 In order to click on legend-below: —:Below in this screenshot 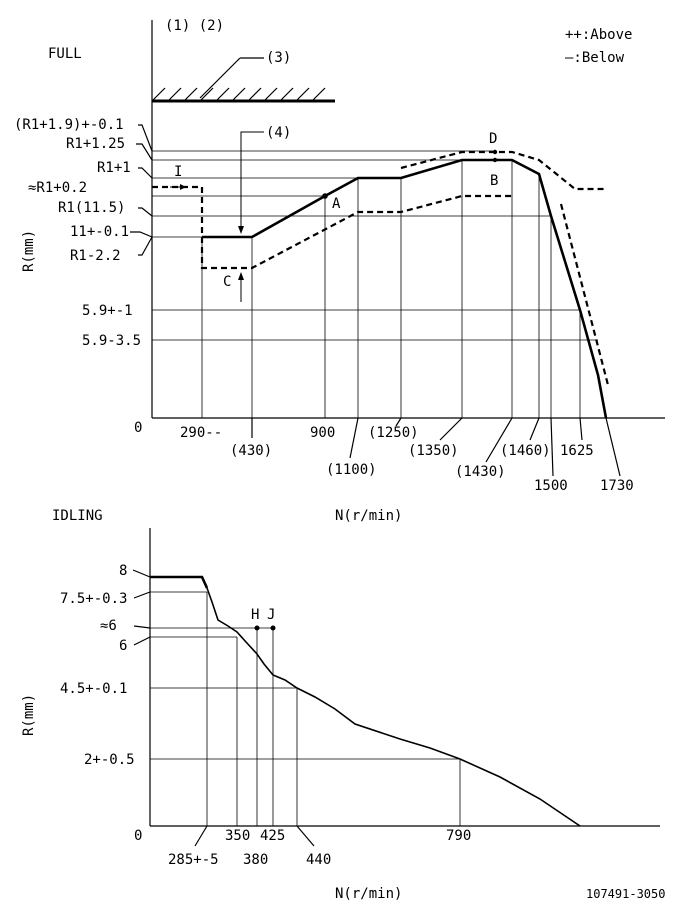, I will do `click(595, 58)`.